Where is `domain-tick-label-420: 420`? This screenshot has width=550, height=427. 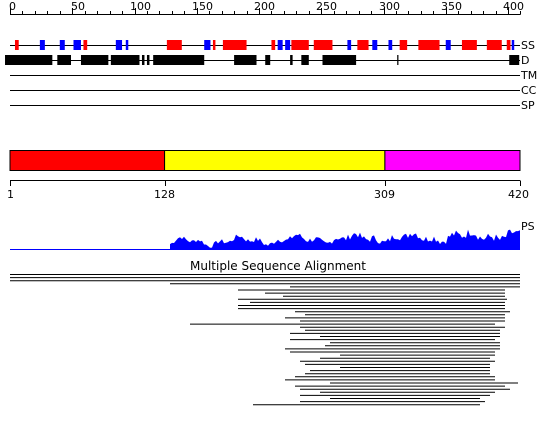 domain-tick-label-420: 420 is located at coordinates (518, 194).